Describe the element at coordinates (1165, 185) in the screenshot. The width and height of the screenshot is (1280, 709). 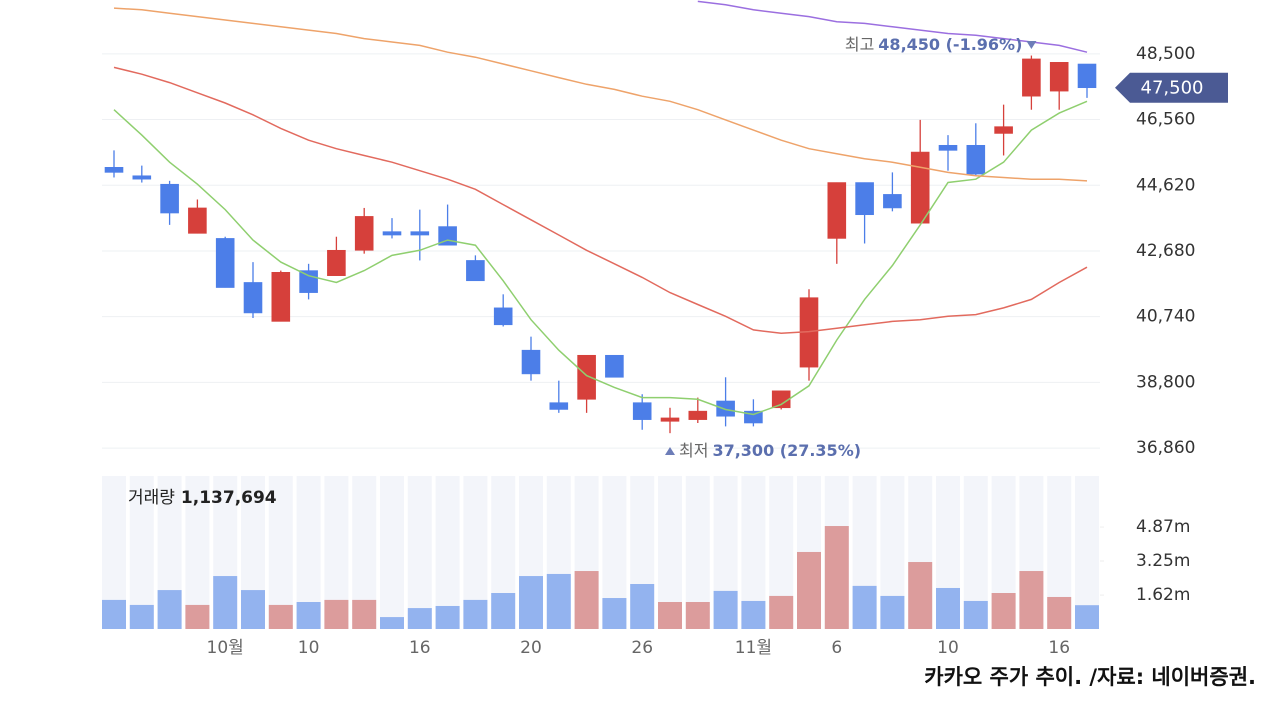
I see `y-tick-label: 44,620` at that location.